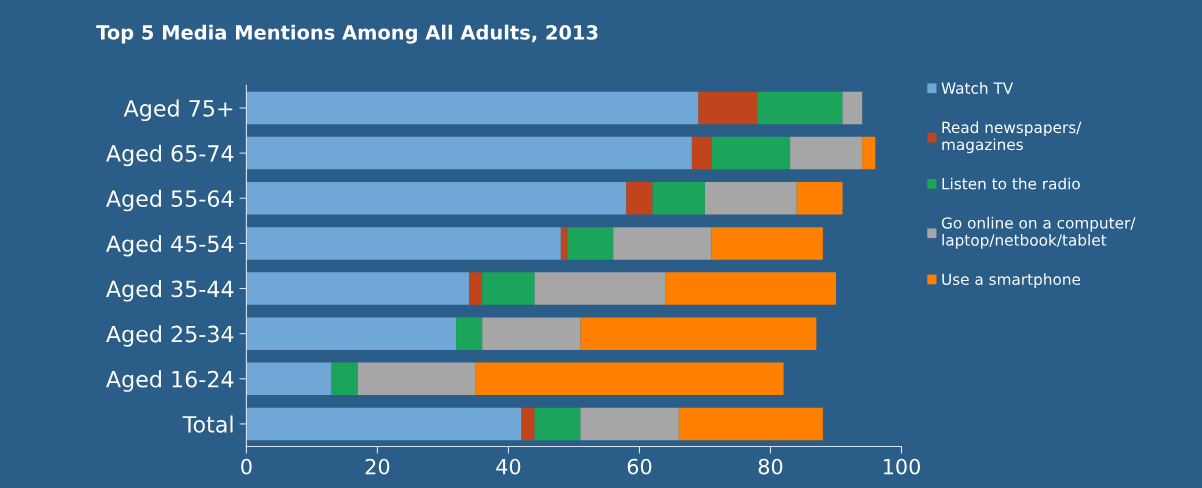 Image resolution: width=1202 pixels, height=488 pixels. What do you see at coordinates (377, 466) in the screenshot?
I see `x-tick-label: 20` at bounding box center [377, 466].